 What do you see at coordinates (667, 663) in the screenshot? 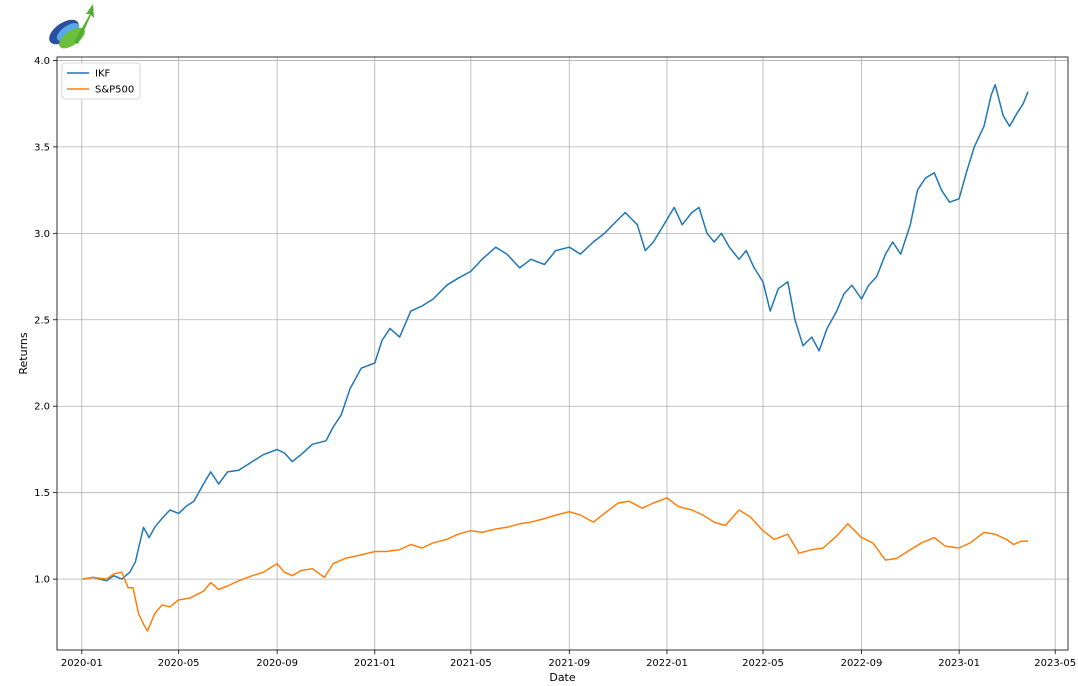
I see `x-tick-label: 2022-01` at bounding box center [667, 663].